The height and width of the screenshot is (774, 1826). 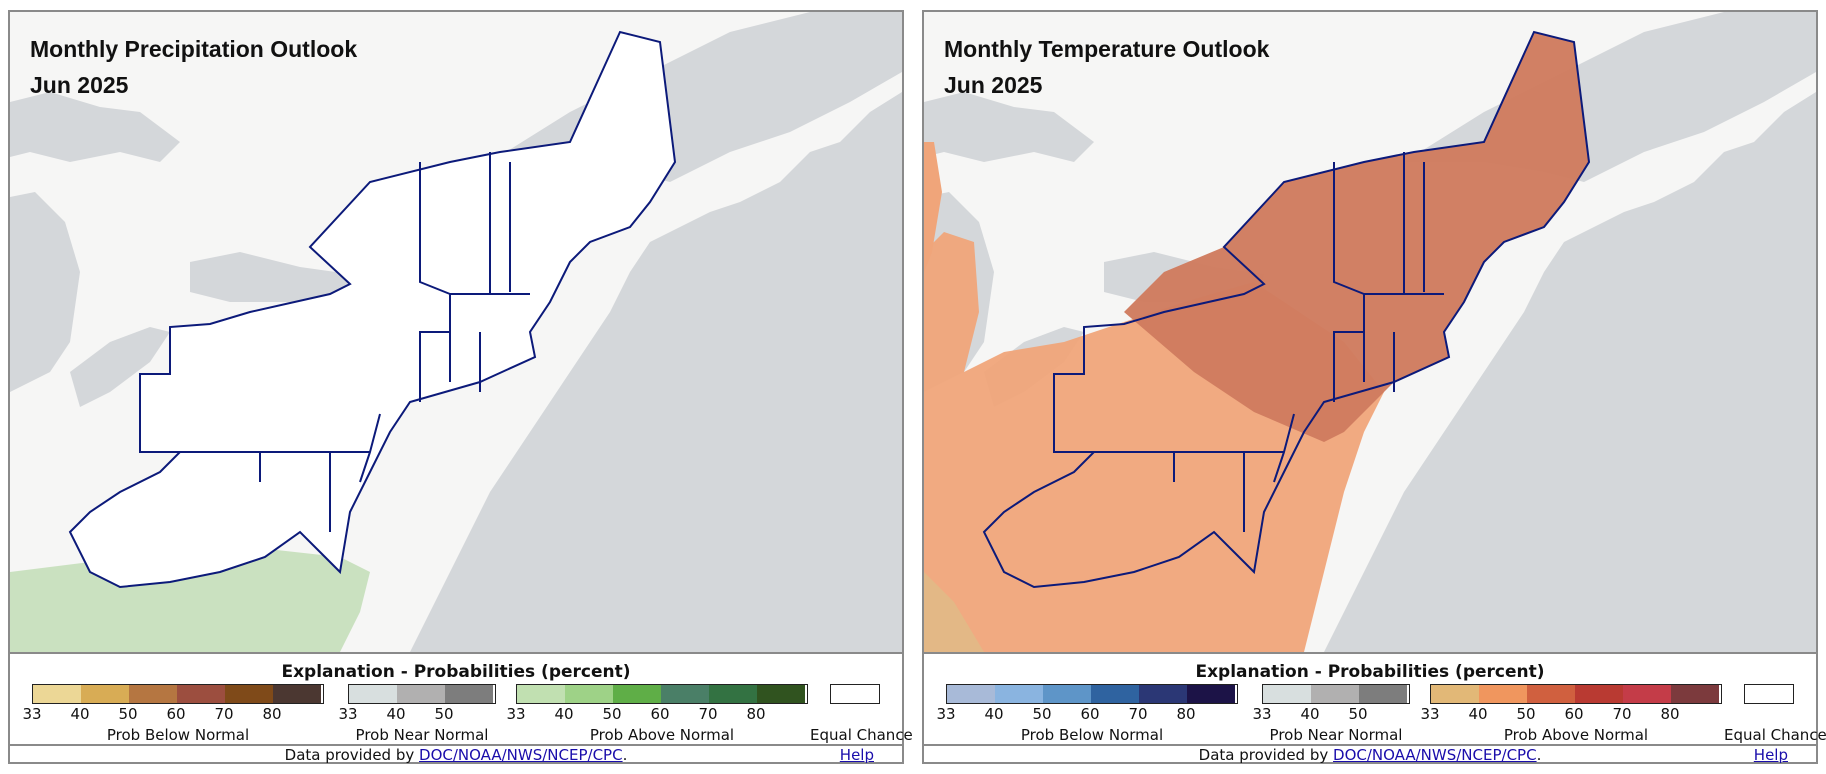 What do you see at coordinates (270, 277) in the screenshot?
I see `lake-ontario` at bounding box center [270, 277].